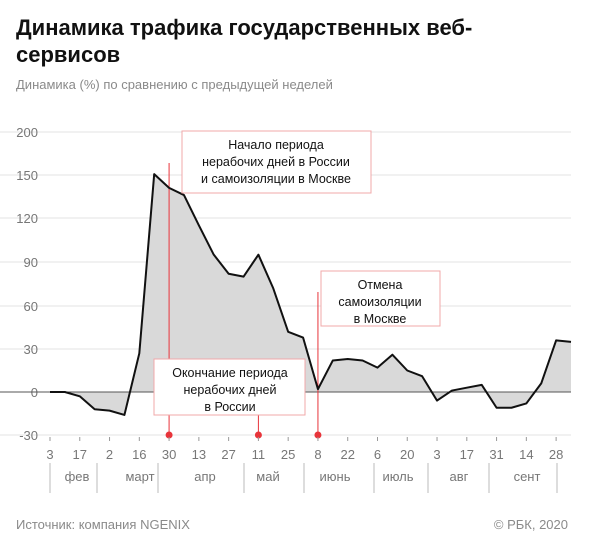 The width and height of the screenshot is (590, 551). I want to click on month-label: июль, so click(397, 476).